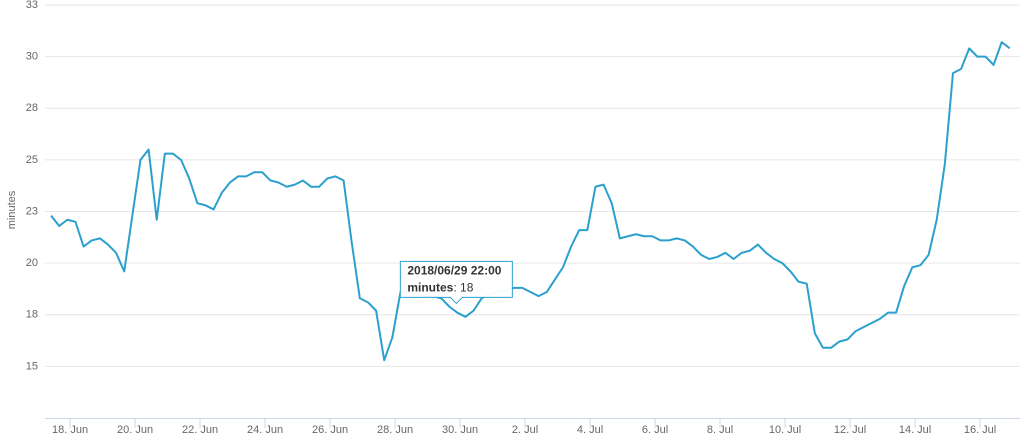 This screenshot has width=1024, height=440. I want to click on x-tick-label: 12. Jul, so click(850, 430).